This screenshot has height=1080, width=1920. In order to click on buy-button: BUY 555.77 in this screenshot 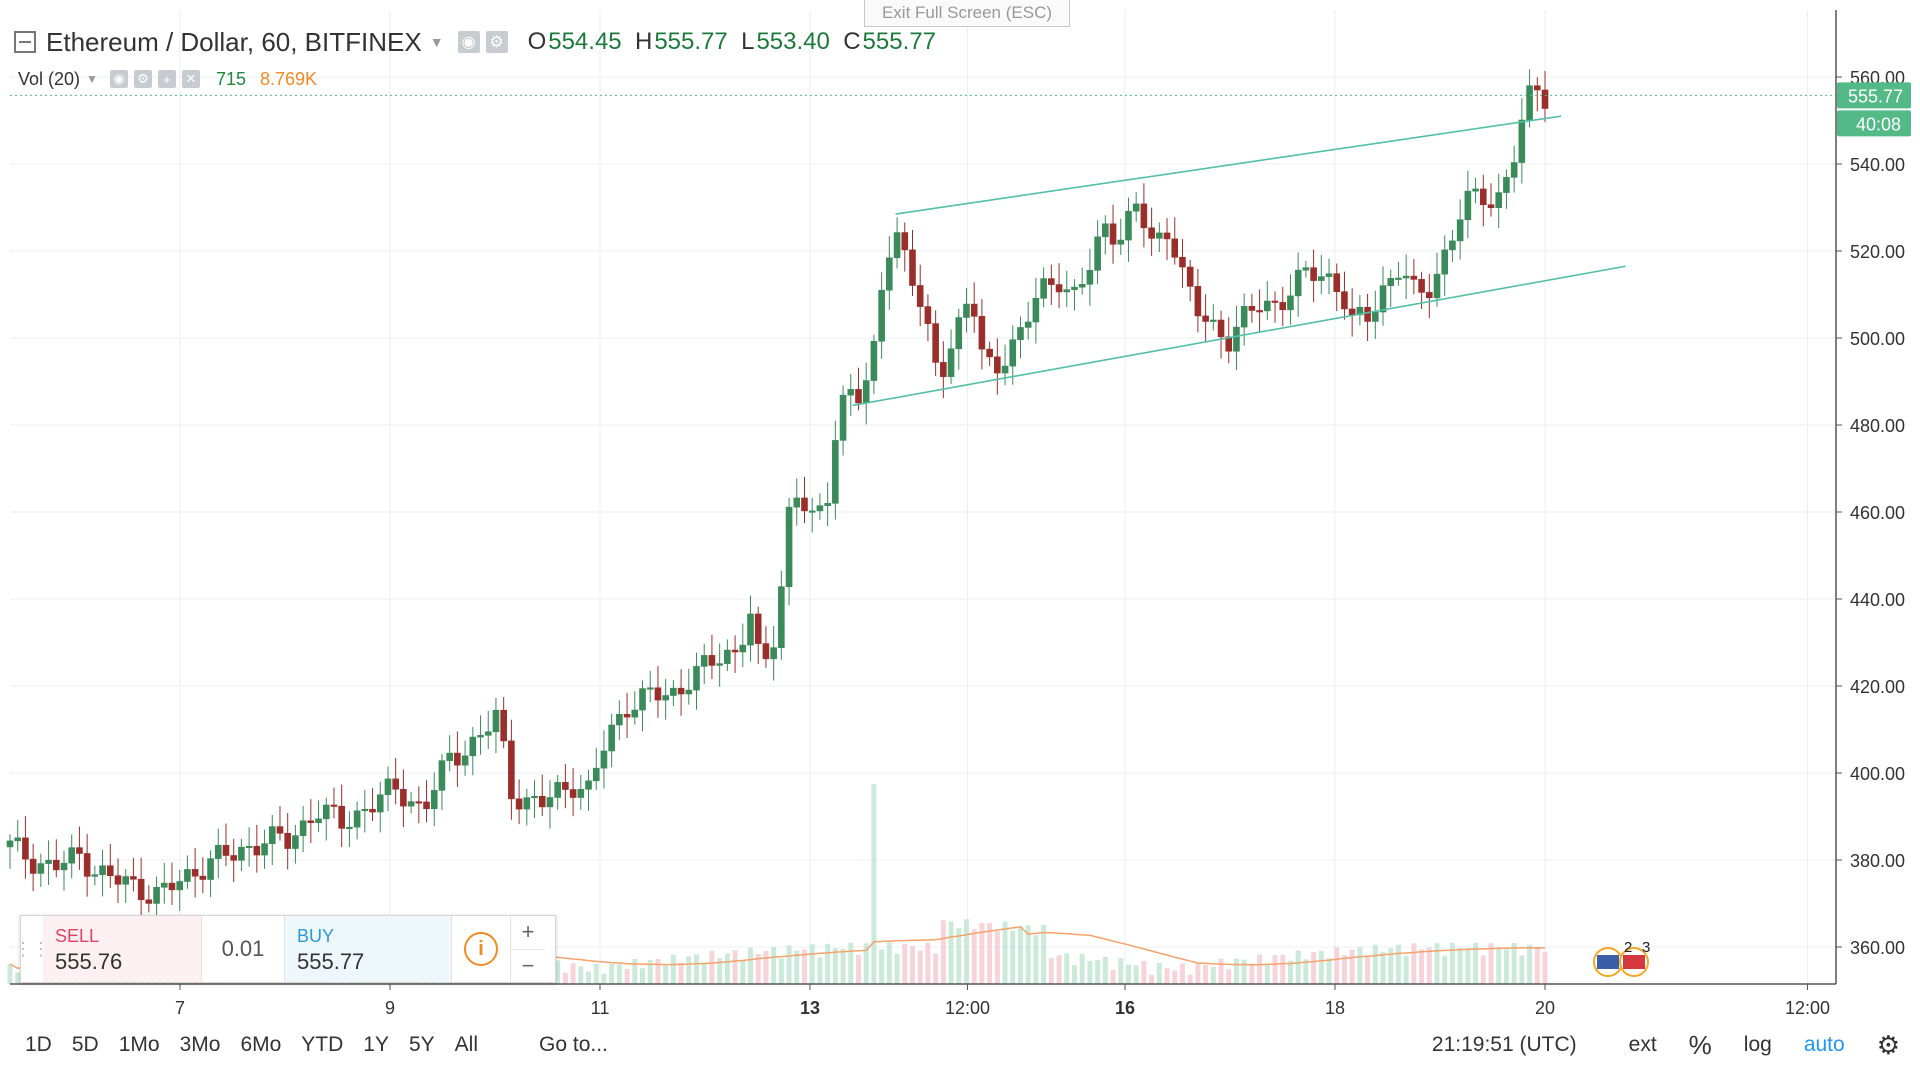, I will do `click(368, 949)`.